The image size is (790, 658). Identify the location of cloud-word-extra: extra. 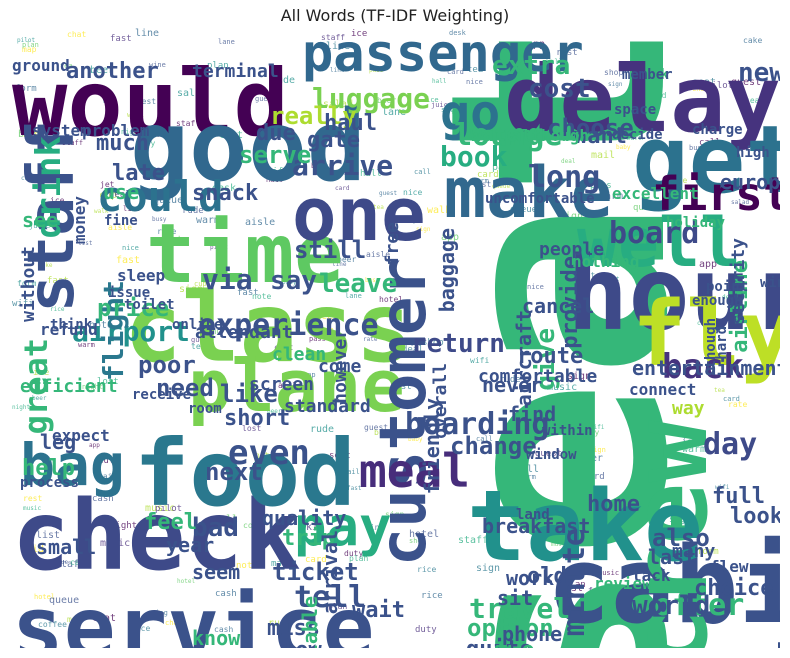
(531, 66).